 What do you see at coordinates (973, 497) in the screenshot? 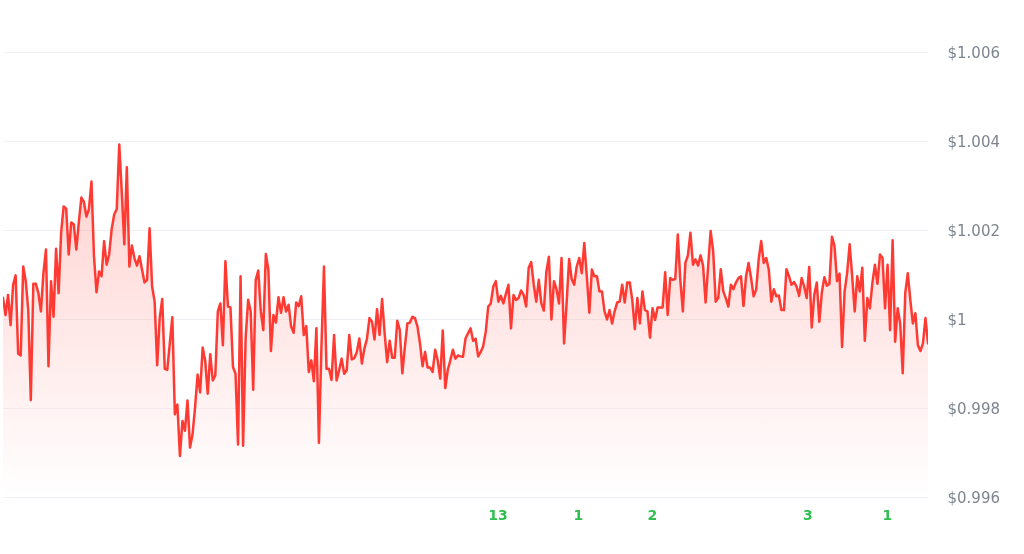
I see `y-tick-label: $0.996` at bounding box center [973, 497].